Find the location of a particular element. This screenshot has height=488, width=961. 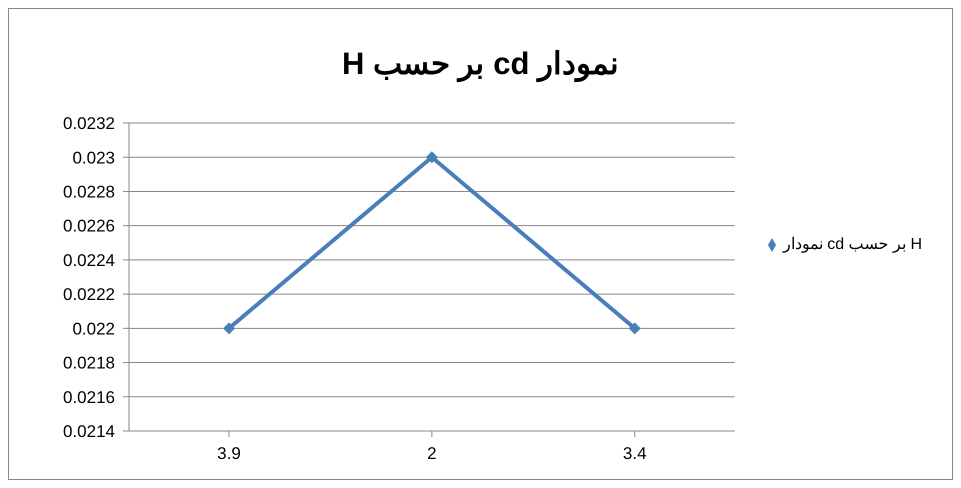

y-tick-label: 0.0232 is located at coordinates (89, 124).